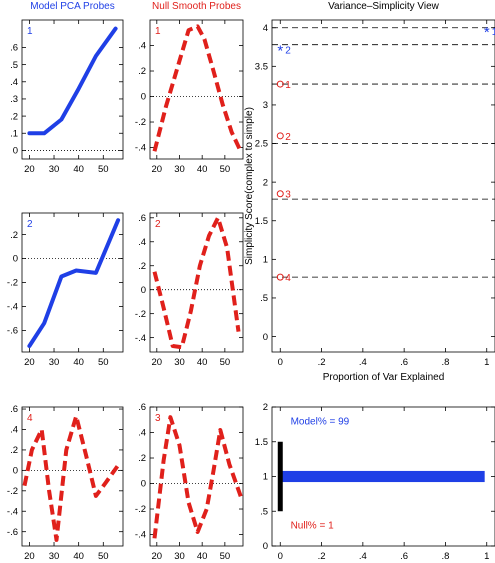 Image resolution: width=495 pixels, height=563 pixels. What do you see at coordinates (493, 32) in the screenshot?
I see `point-label: 1` at bounding box center [493, 32].